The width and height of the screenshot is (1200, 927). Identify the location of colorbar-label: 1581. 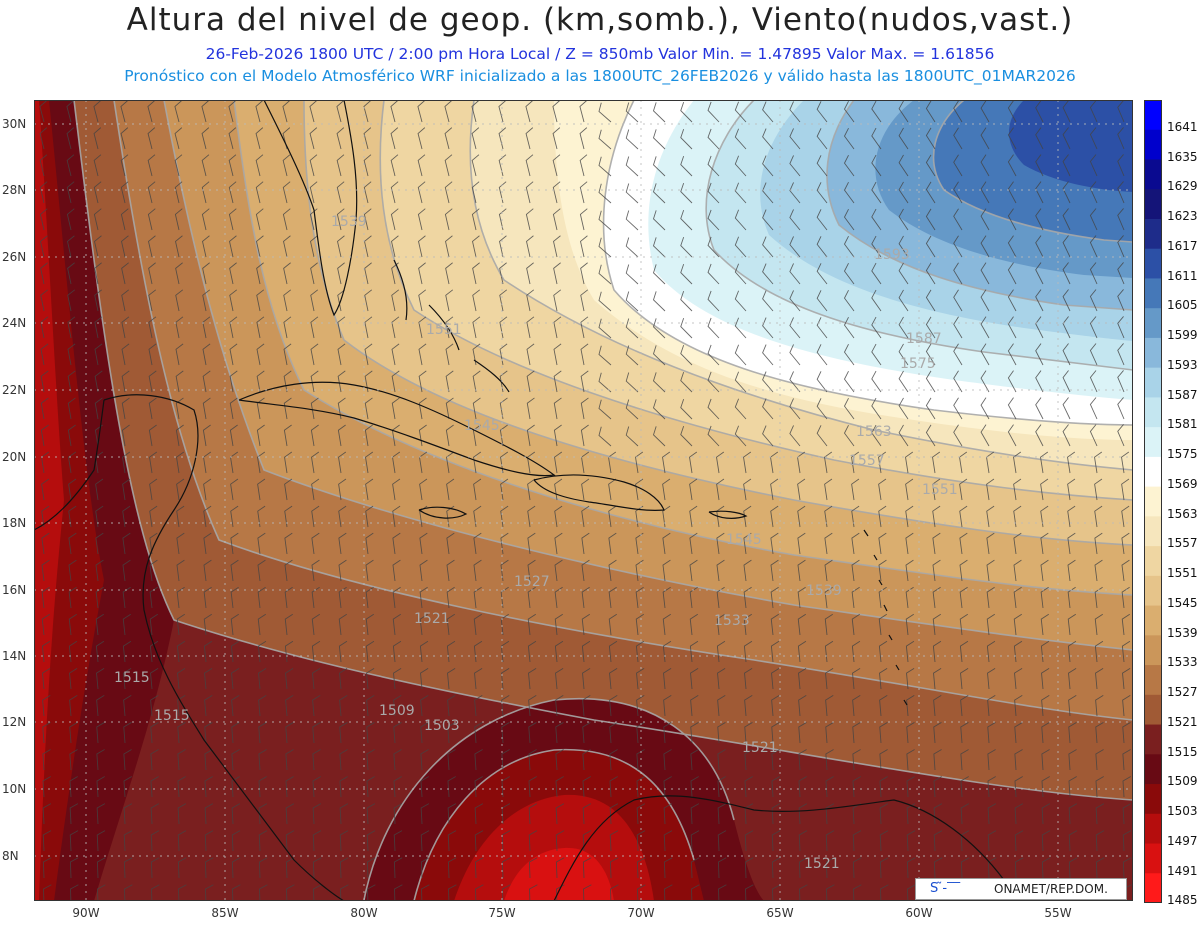
(1182, 424).